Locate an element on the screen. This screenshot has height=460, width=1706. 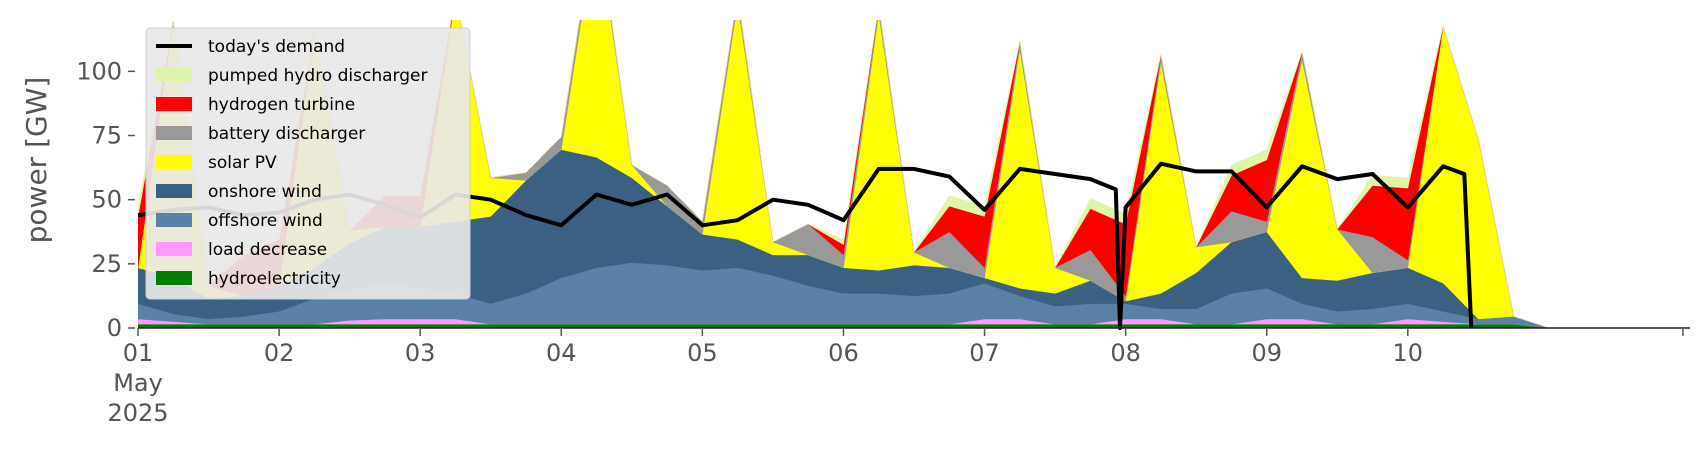
x-tick-label: 08 is located at coordinates (1125, 353).